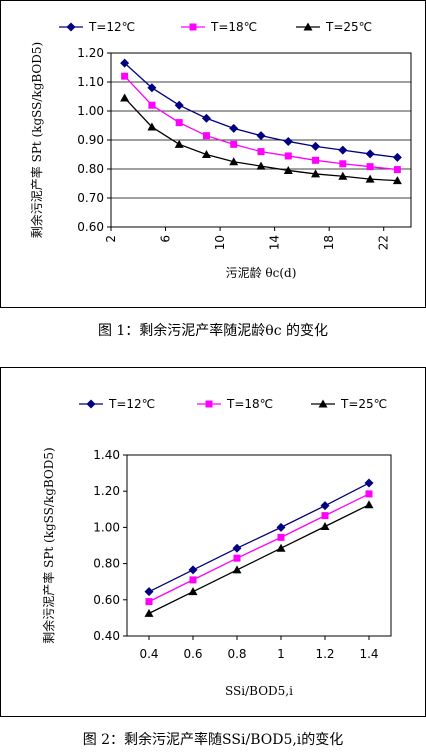  Describe the element at coordinates (192, 654) in the screenshot. I see `x-tick-label: 0.6` at that location.